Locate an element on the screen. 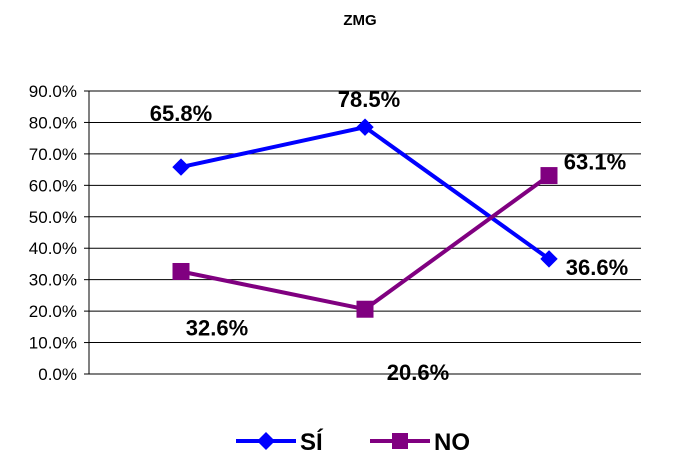 Image resolution: width=684 pixels, height=457 pixels. data-label: 20.6% is located at coordinates (418, 372).